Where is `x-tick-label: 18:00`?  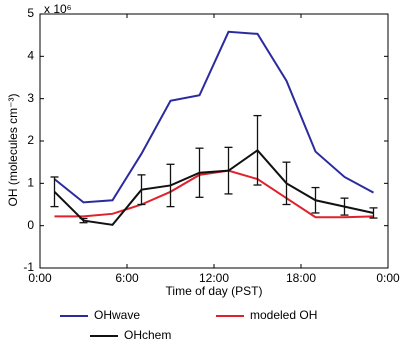
x-tick-label: 18:00 is located at coordinates (301, 278).